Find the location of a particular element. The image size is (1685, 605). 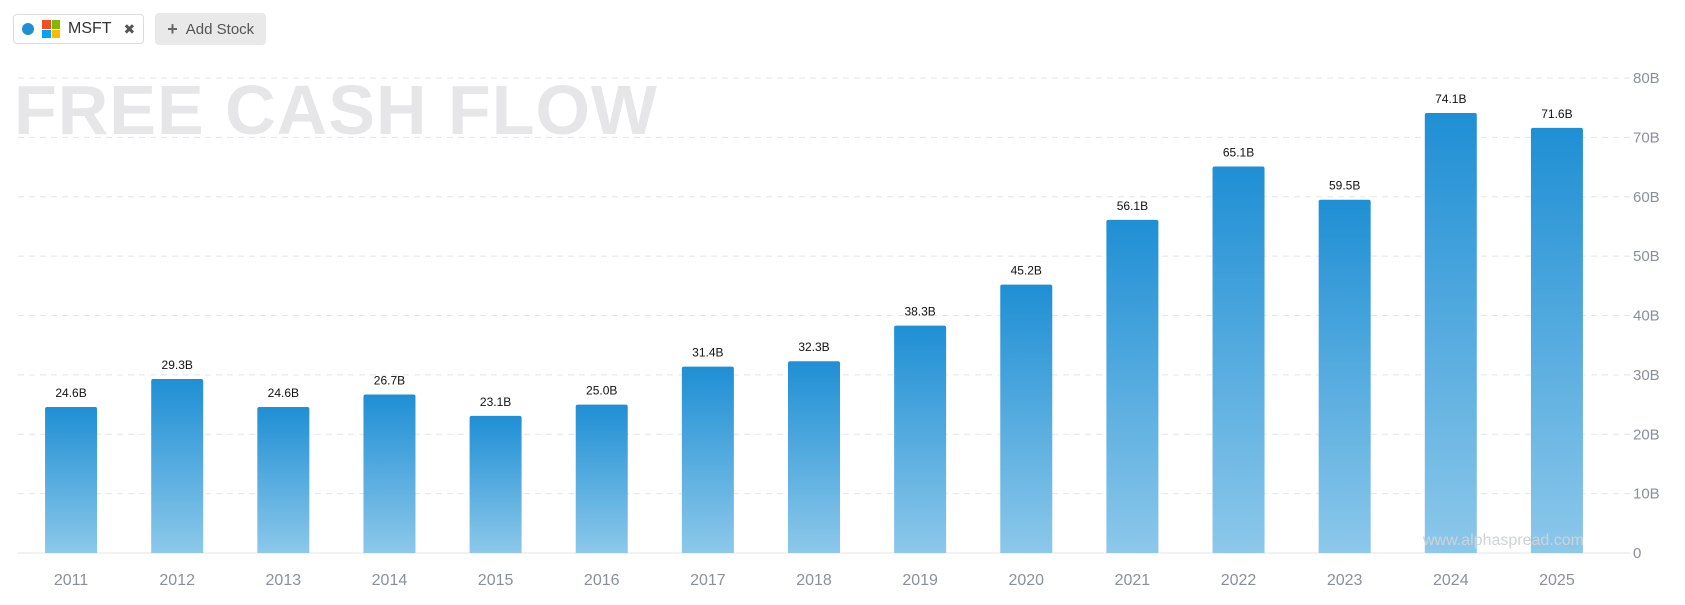

x-tick-label: 2019 is located at coordinates (920, 580).